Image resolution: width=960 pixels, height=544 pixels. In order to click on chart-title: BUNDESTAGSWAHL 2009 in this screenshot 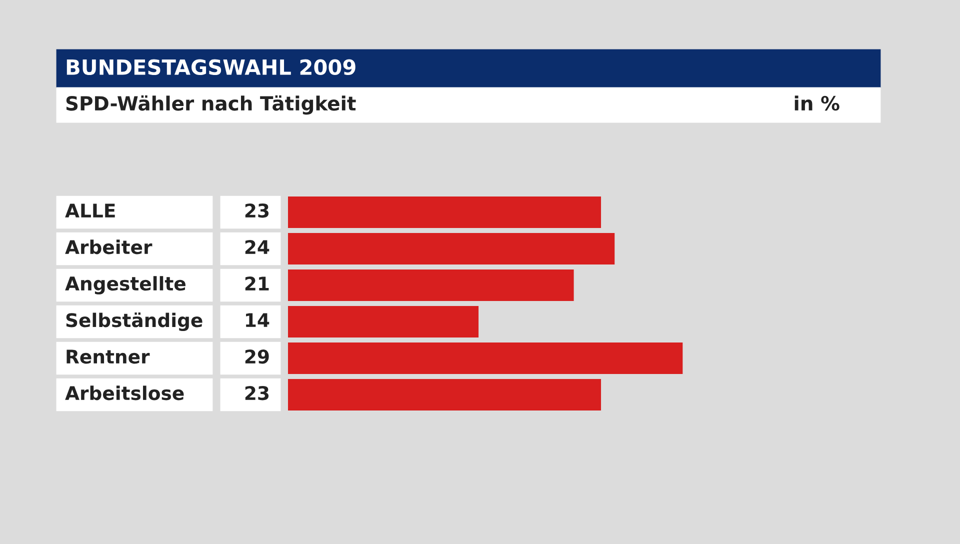, I will do `click(211, 67)`.